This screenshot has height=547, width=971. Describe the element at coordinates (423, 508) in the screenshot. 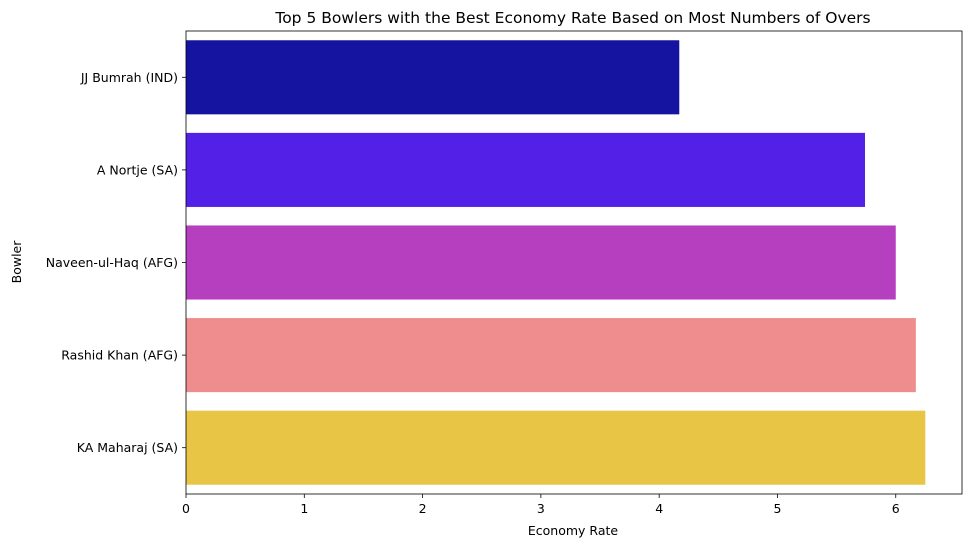

I see `x-tick-label: 2` at that location.